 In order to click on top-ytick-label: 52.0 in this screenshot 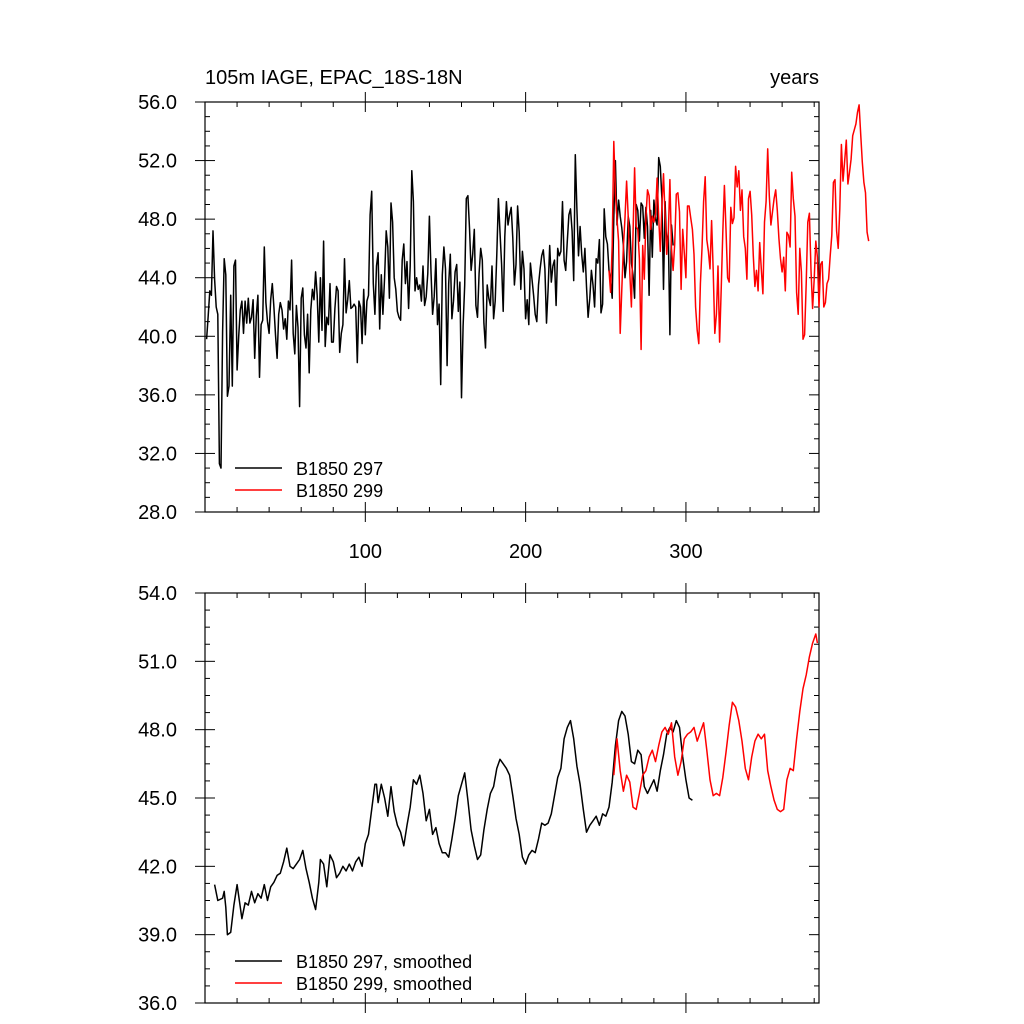, I will do `click(157, 162)`.